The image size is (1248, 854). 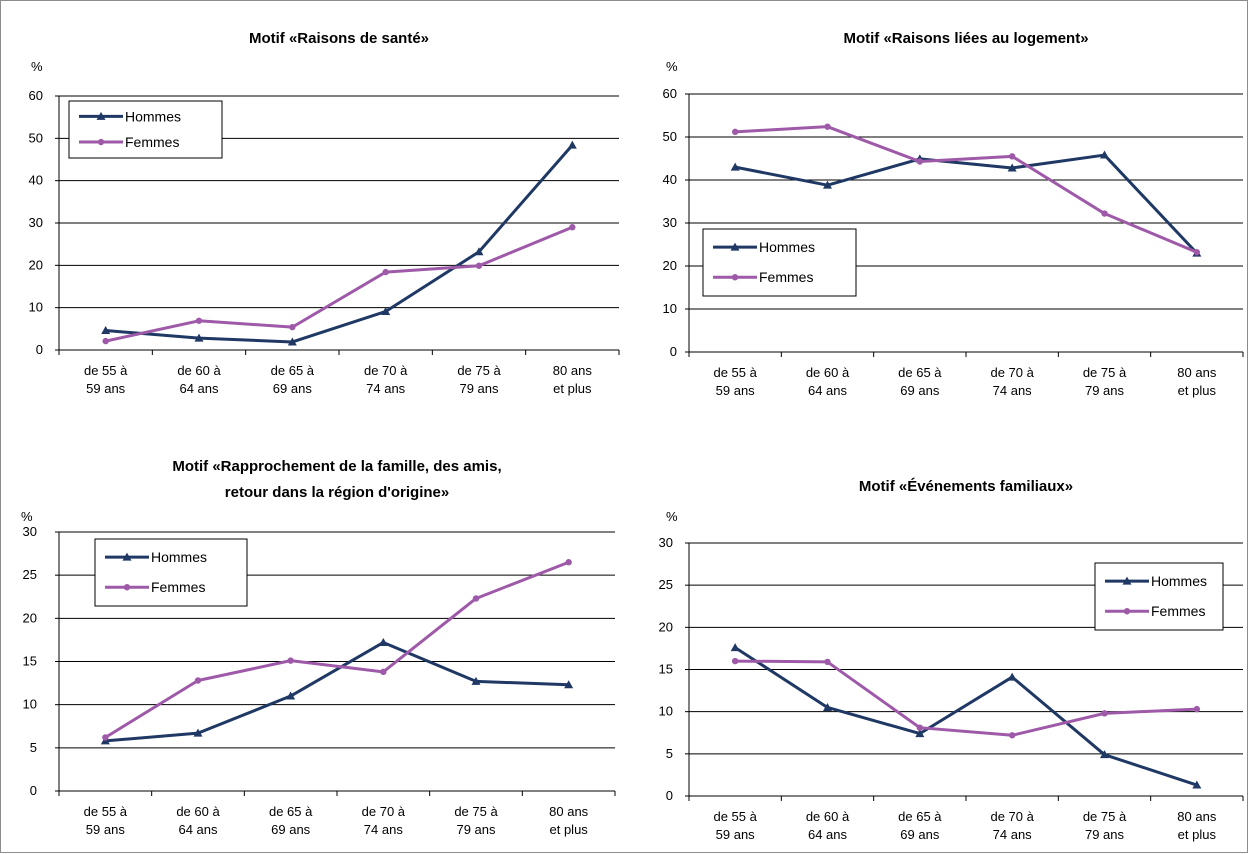 I want to click on chart-title: retour dans la région d'origine», so click(x=337, y=492).